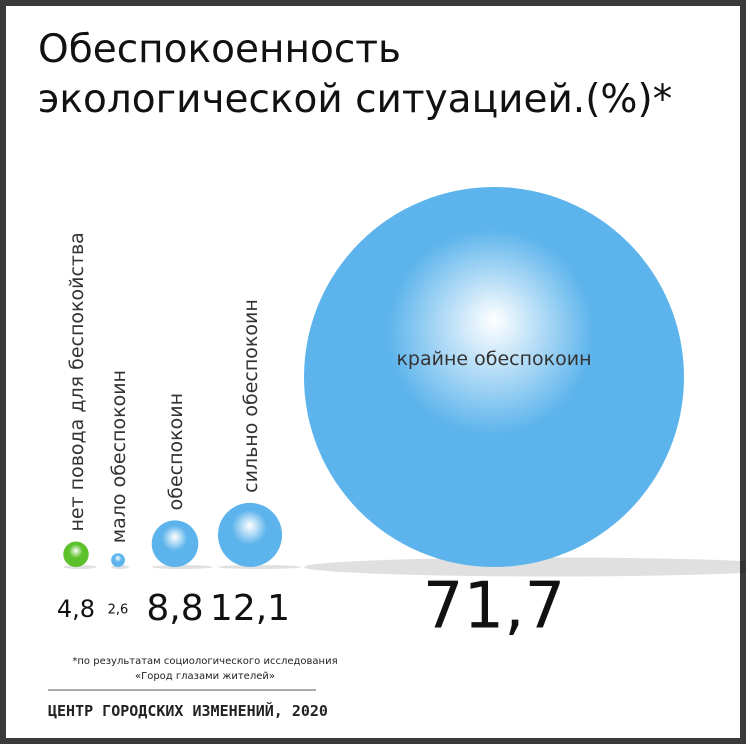  What do you see at coordinates (355, 99) in the screenshot?
I see `chart-title: экологической ситуацией.(%)*` at bounding box center [355, 99].